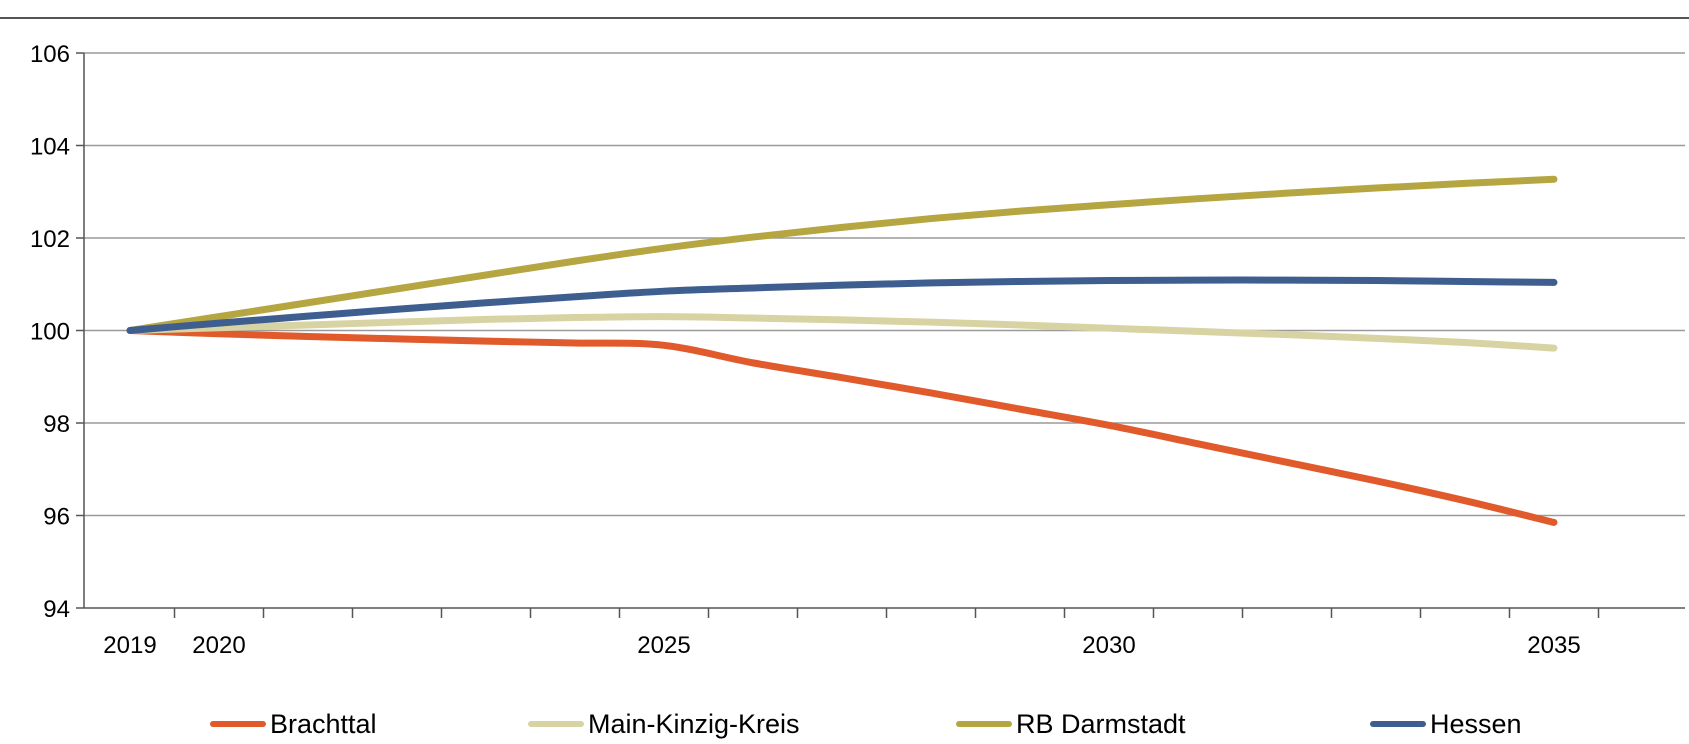  I want to click on y-tick-label: 100, so click(50, 332).